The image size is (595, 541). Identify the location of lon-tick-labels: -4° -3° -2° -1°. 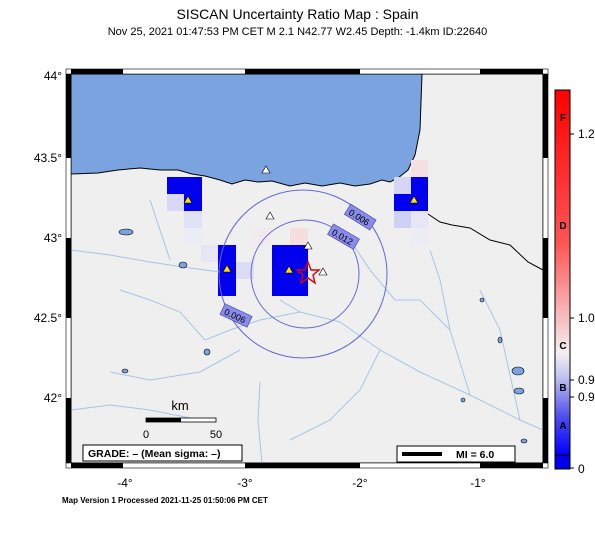
(301, 483).